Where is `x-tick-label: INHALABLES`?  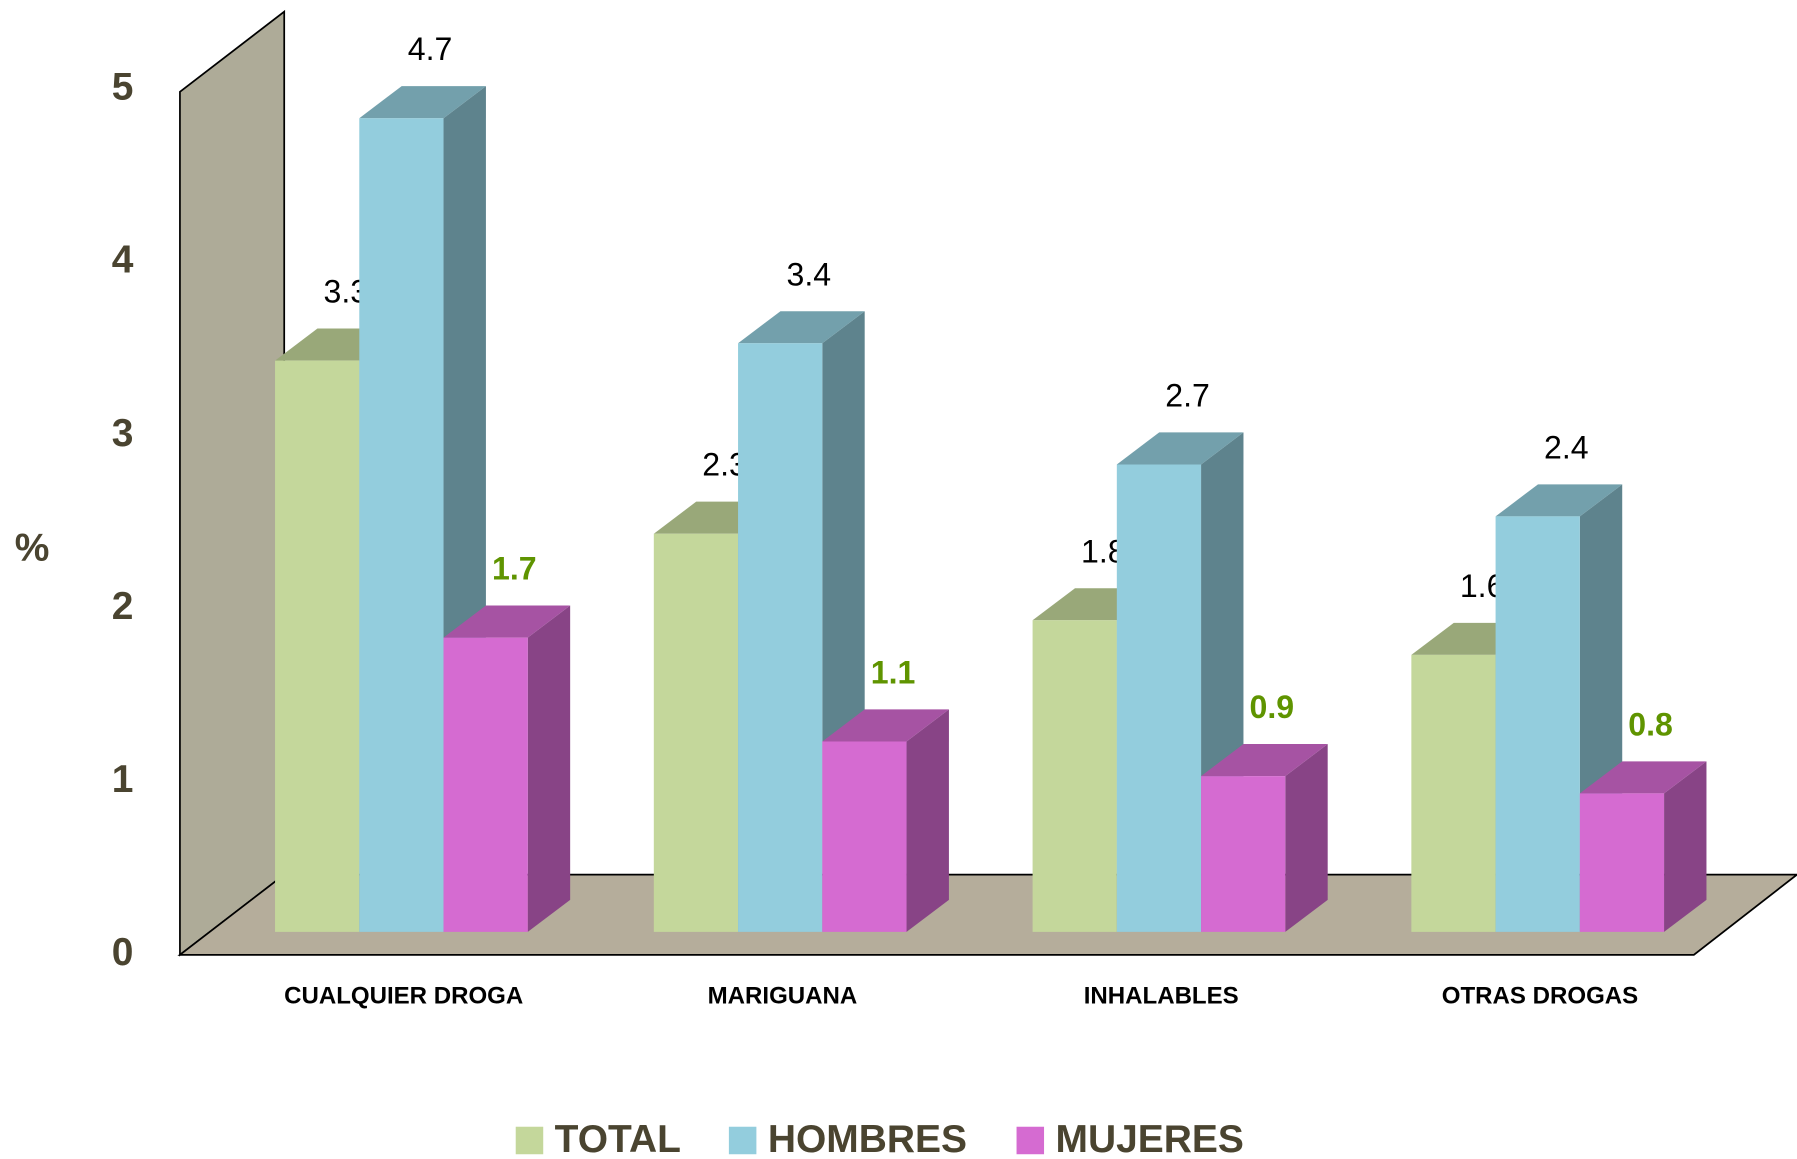 x-tick-label: INHALABLES is located at coordinates (1161, 996).